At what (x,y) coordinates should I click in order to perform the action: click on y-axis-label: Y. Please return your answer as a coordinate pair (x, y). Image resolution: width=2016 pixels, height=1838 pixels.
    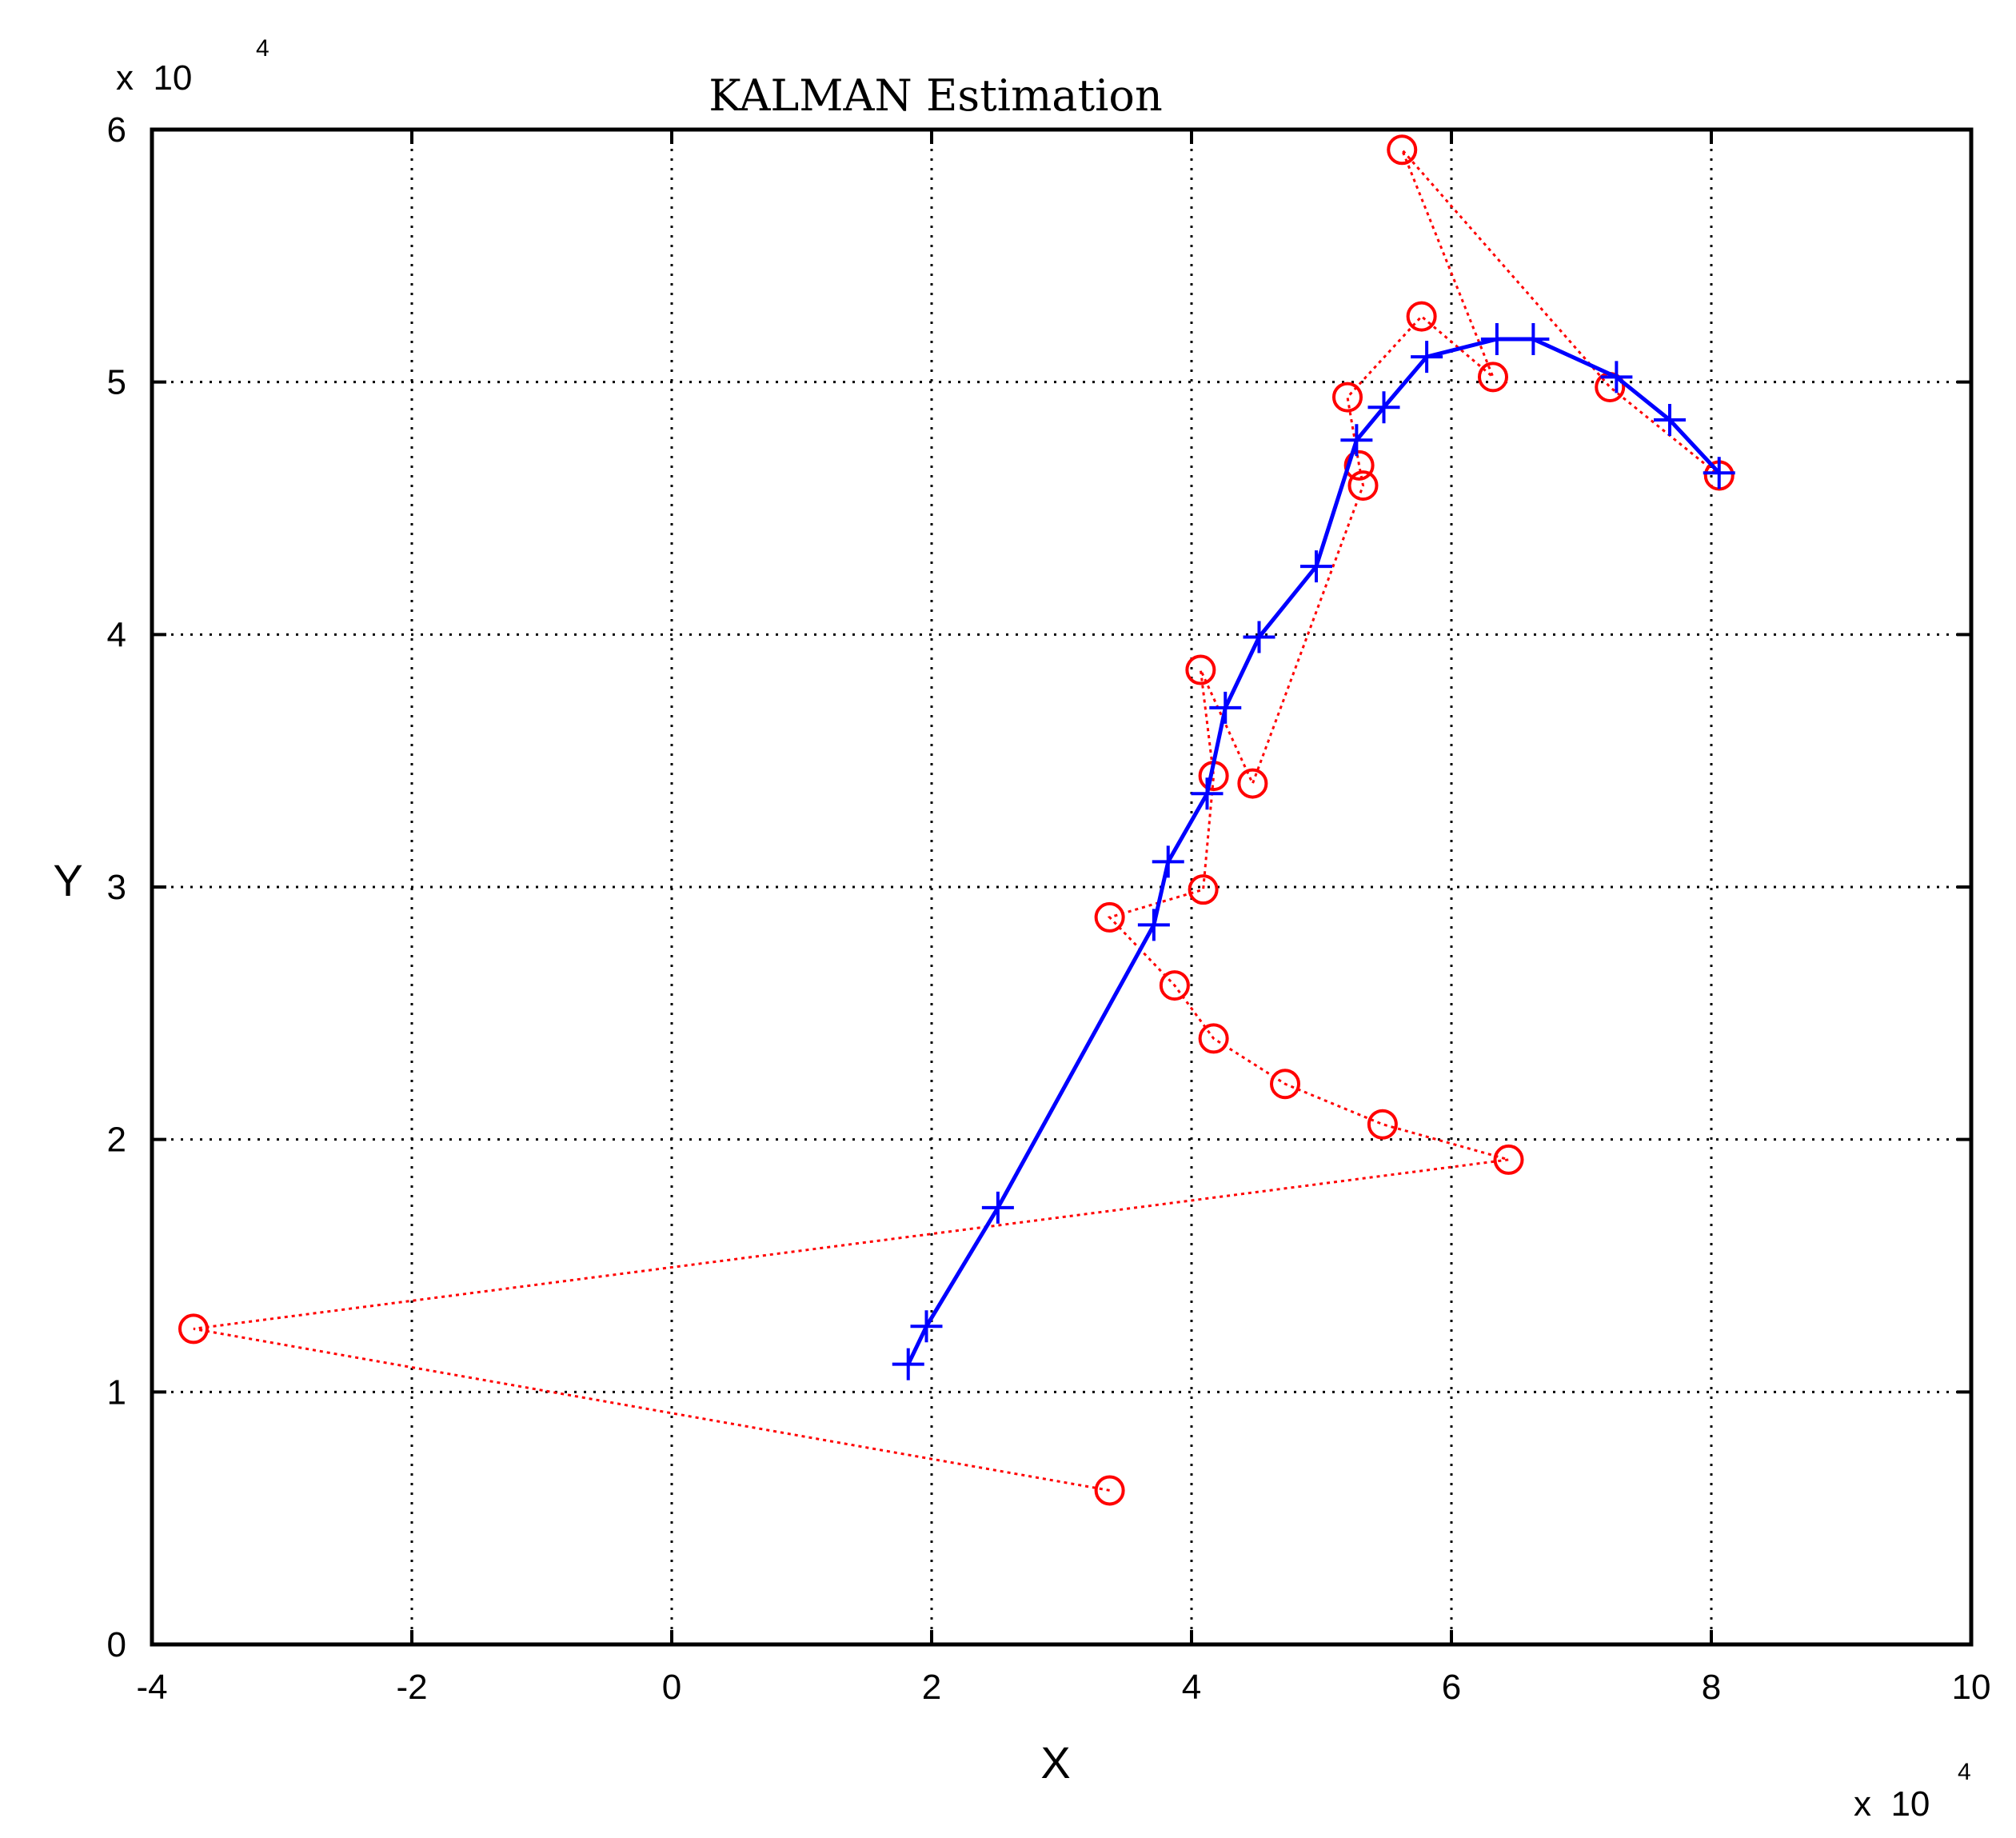
    Looking at the image, I should click on (67, 880).